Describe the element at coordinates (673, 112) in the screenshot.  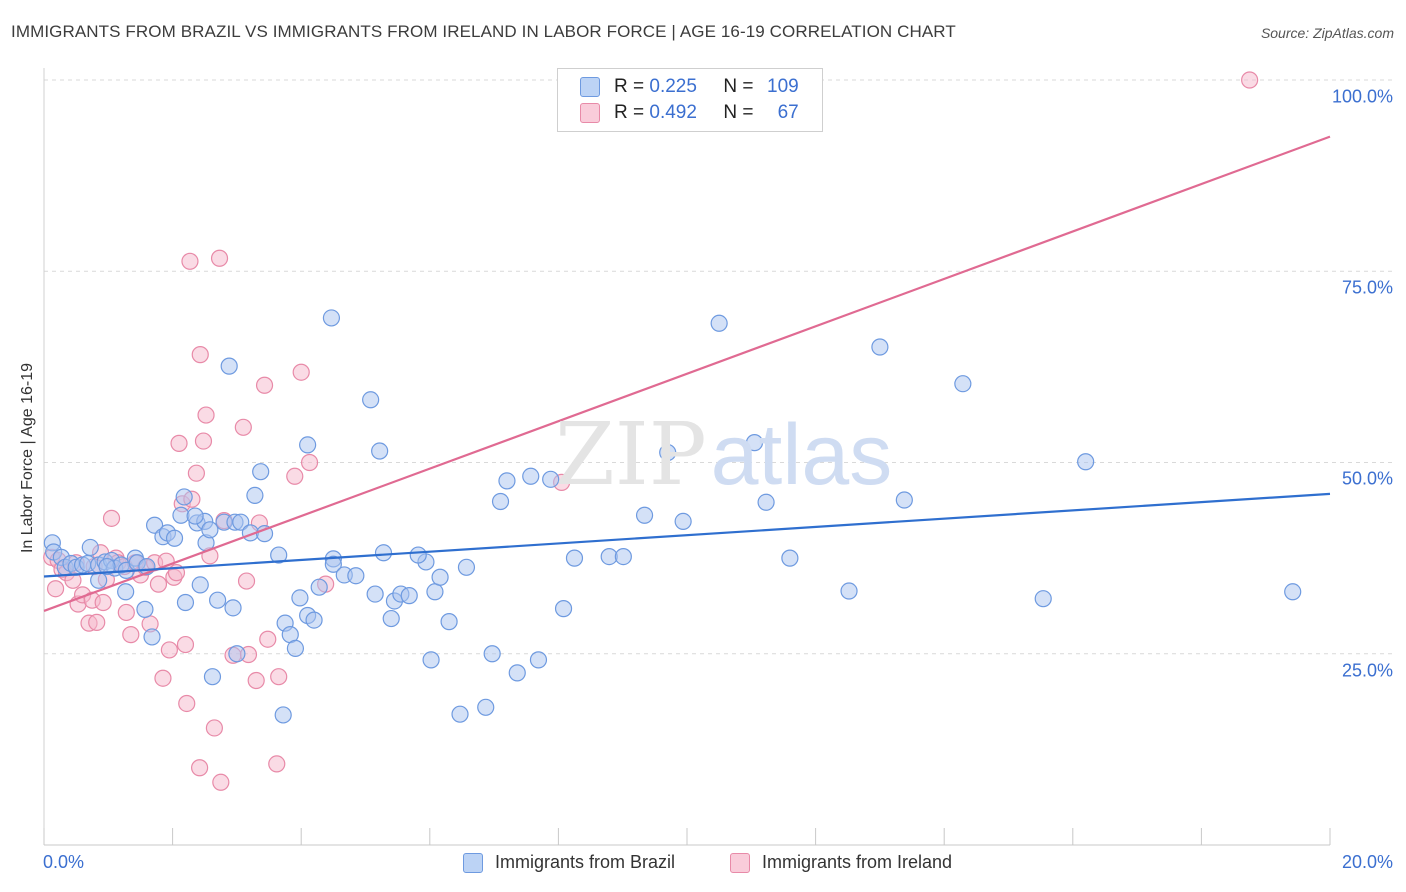
I see `legend-r-value: 0.492` at that location.